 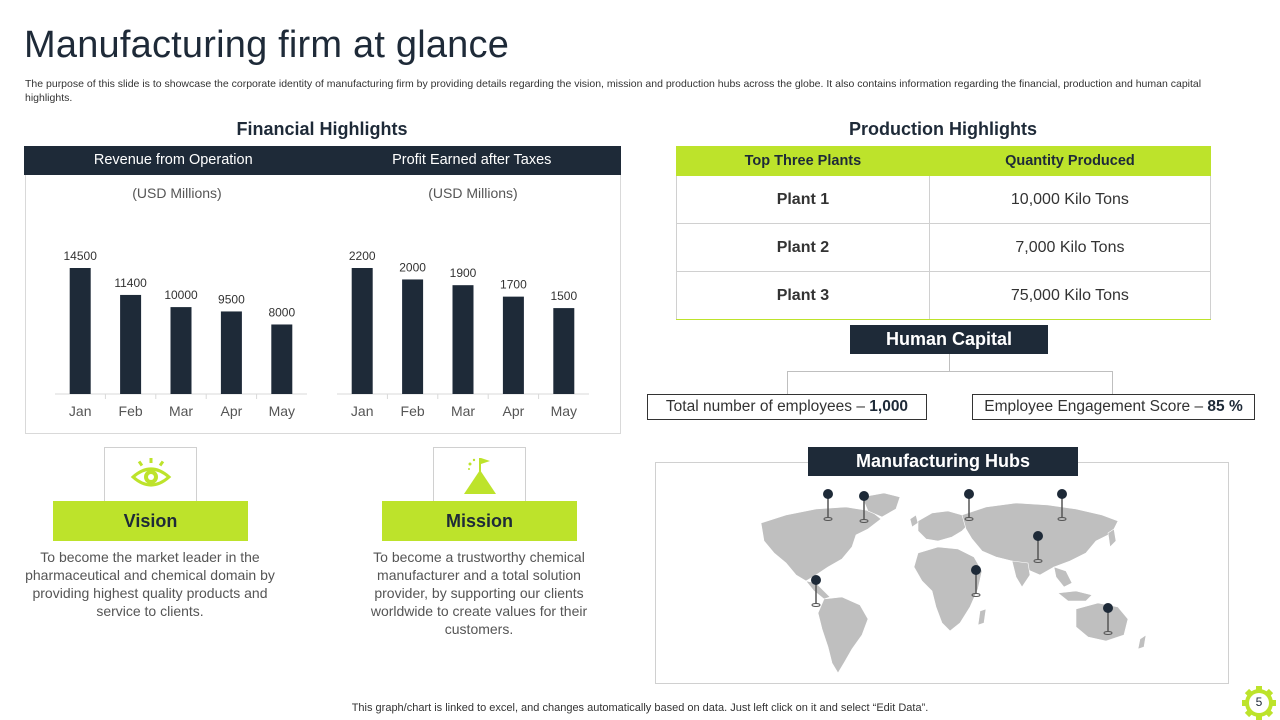 What do you see at coordinates (173, 160) in the screenshot?
I see `revenue-header: Revenue from Operation` at bounding box center [173, 160].